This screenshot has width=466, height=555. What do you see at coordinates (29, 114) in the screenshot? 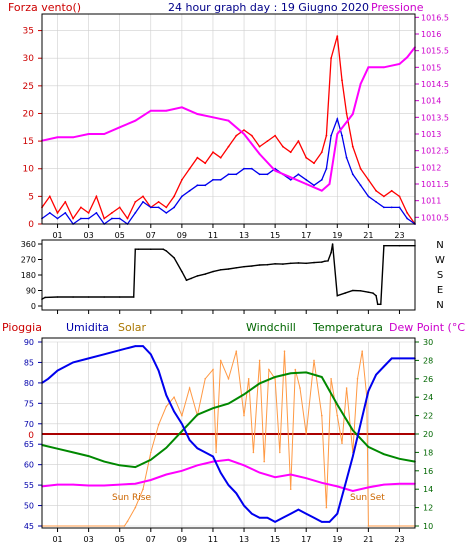
I see `wind-tick-label: 20` at bounding box center [29, 114].